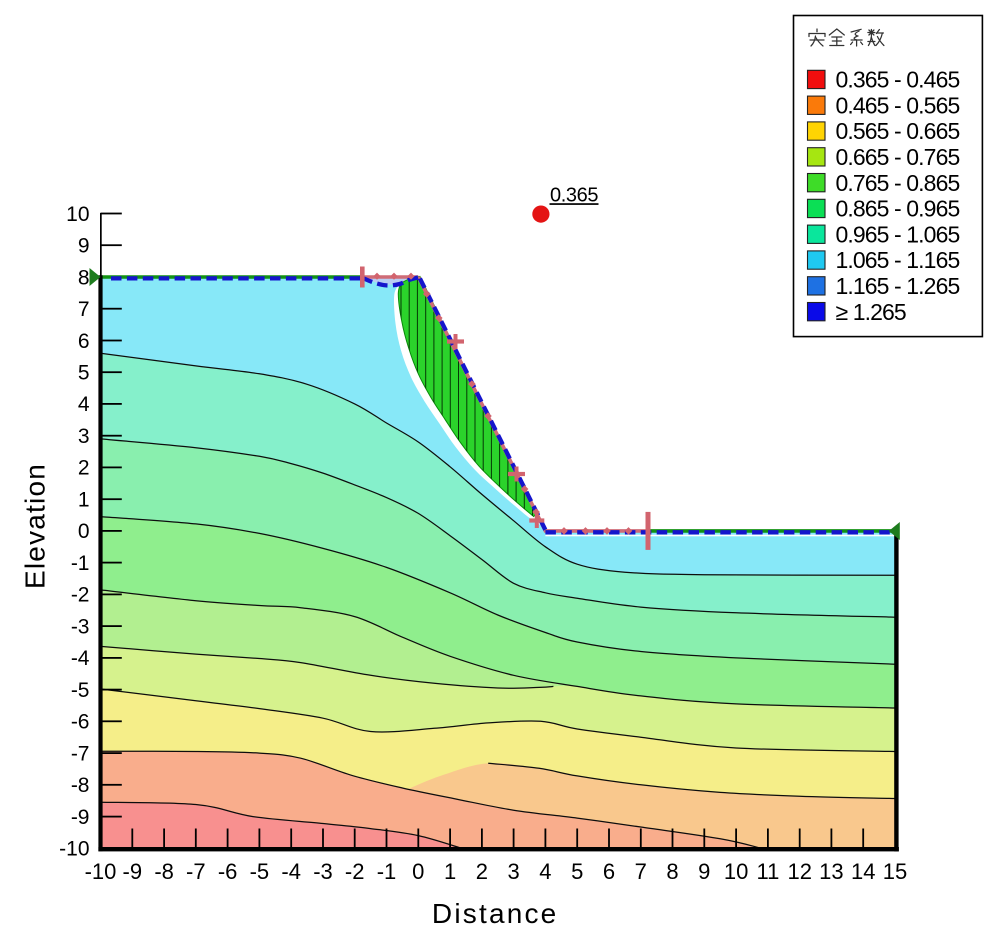 The height and width of the screenshot is (943, 1000). What do you see at coordinates (898, 260) in the screenshot?
I see `svg-text: 1.065 - 1.165` at bounding box center [898, 260].